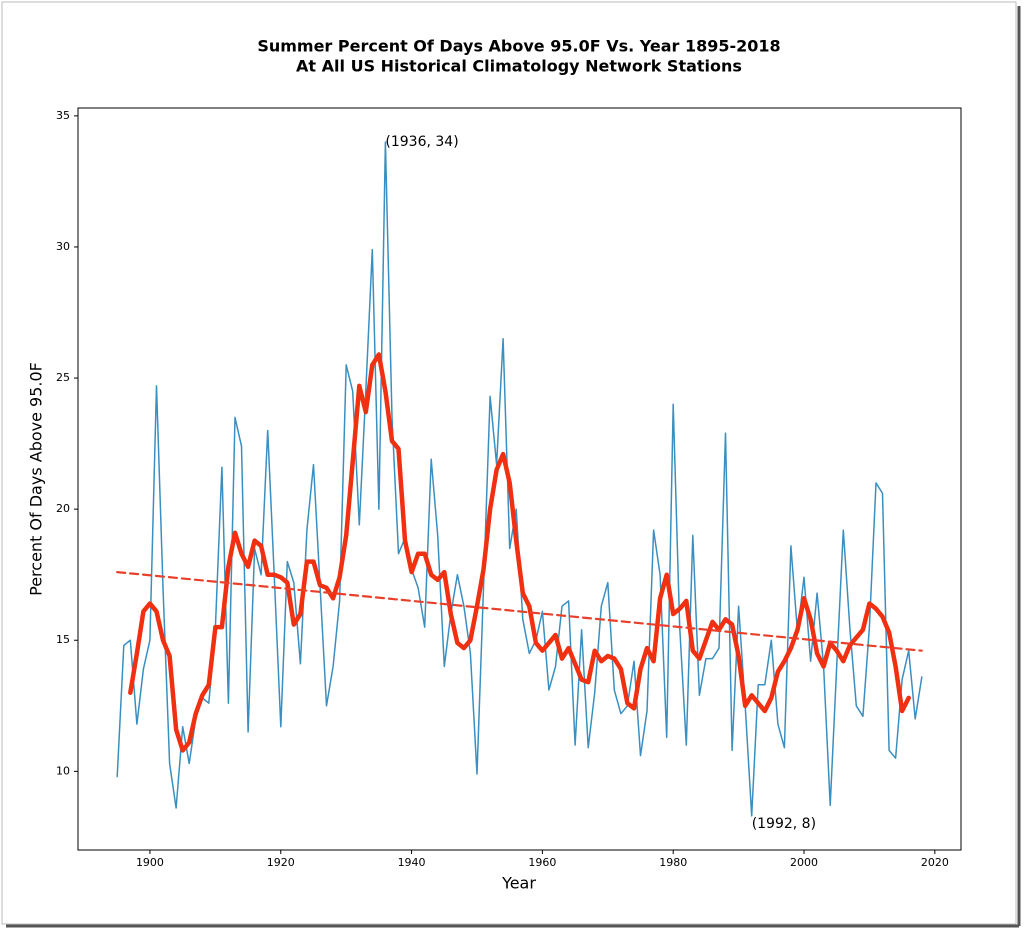  I want to click on x-tick-label: 1940, so click(412, 862).